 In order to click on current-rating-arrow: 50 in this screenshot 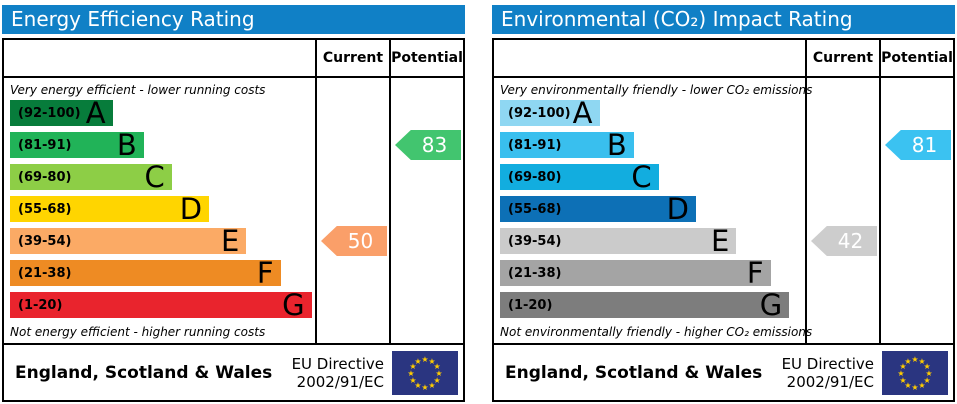, I will do `click(354, 241)`.